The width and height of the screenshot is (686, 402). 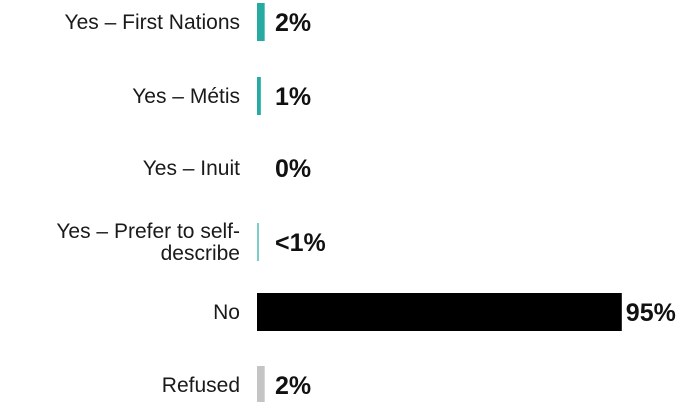 I want to click on category-label: No, so click(x=226, y=312).